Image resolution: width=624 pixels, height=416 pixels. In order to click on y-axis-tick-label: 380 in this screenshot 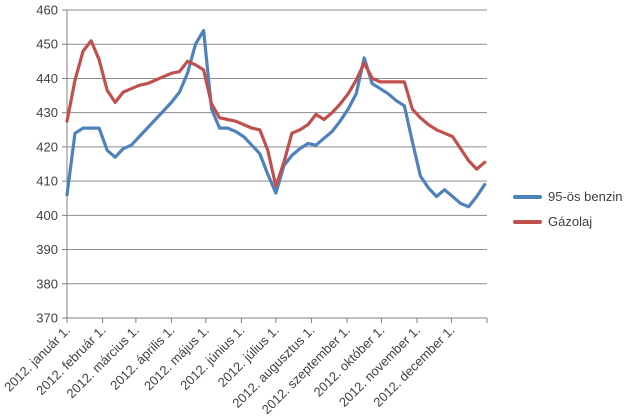, I will do `click(47, 283)`.